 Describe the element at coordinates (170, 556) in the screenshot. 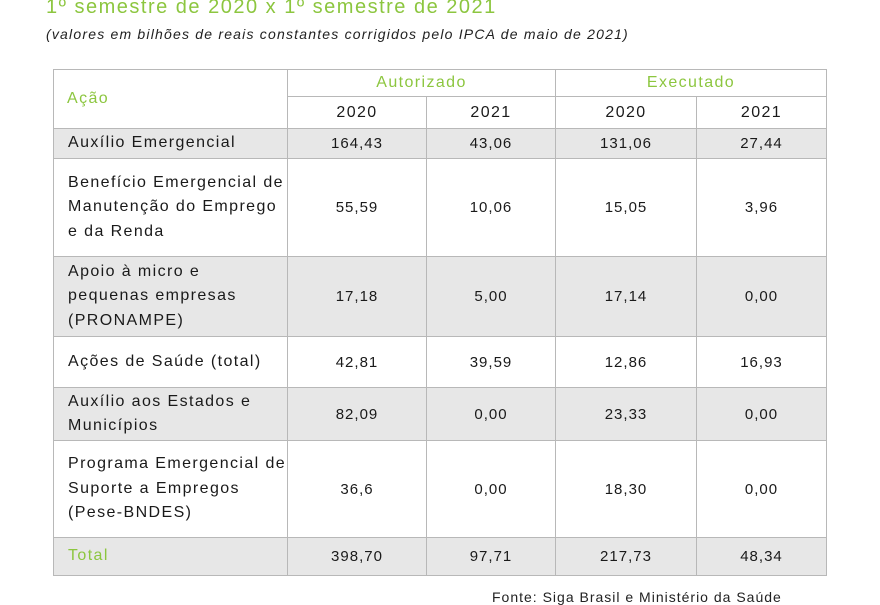

I see `total-label: Total` at that location.